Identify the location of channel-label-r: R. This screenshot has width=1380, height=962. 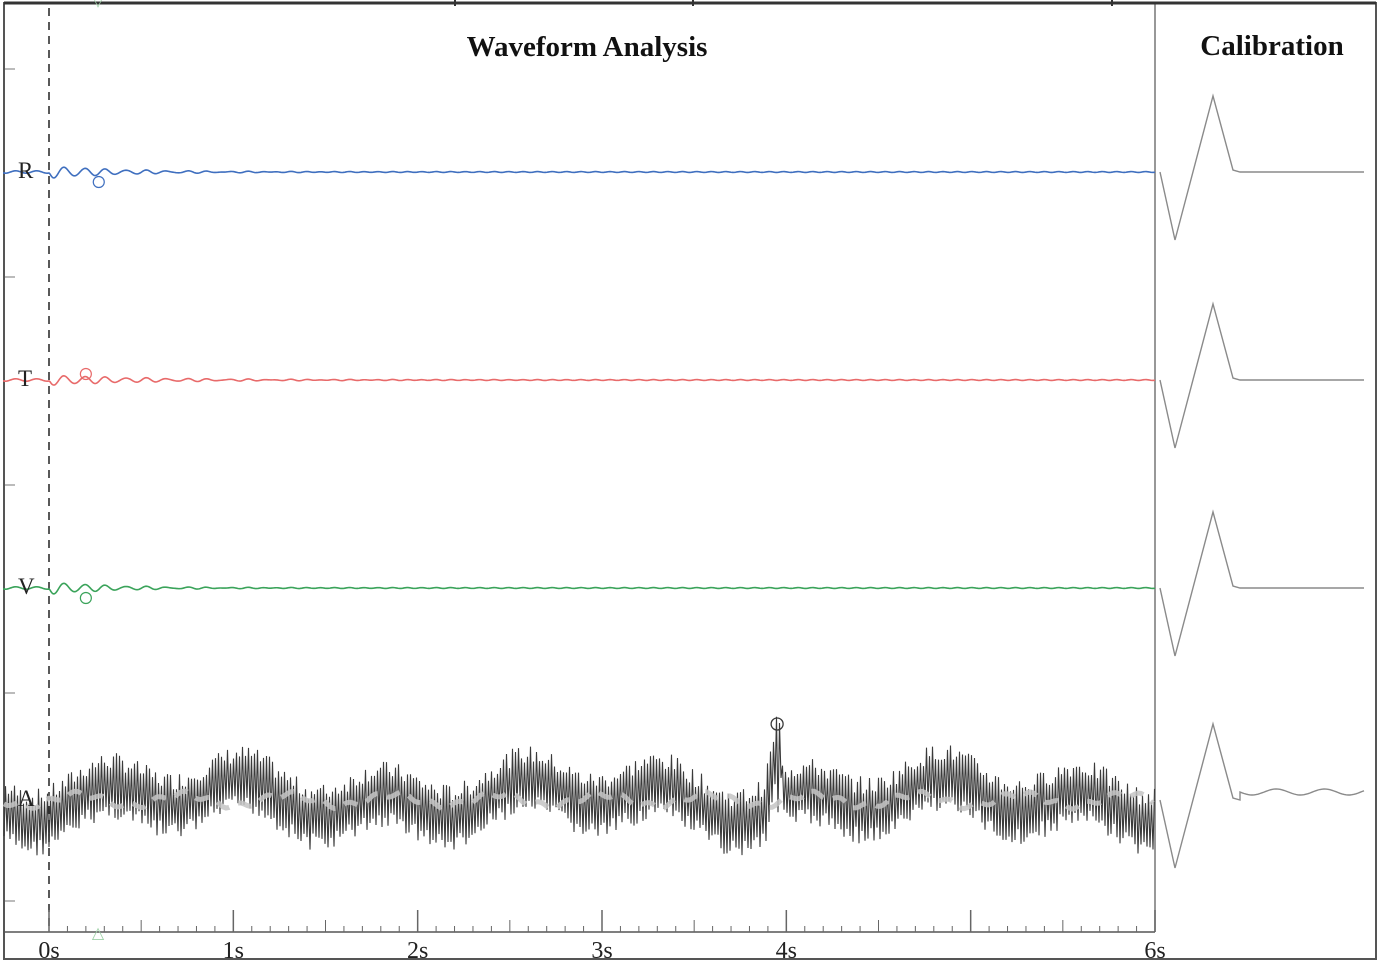
(26, 170).